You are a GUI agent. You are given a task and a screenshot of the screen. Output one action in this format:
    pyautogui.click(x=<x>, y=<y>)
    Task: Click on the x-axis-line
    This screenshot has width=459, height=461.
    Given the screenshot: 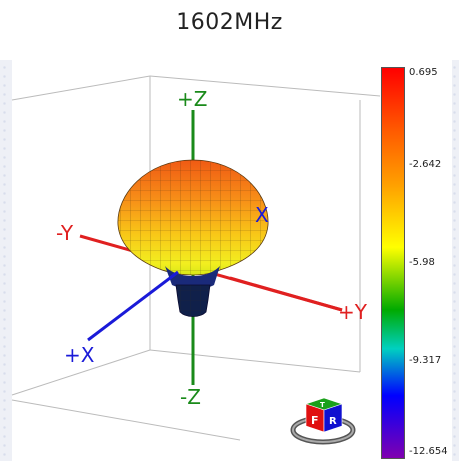 What is the action you would take?
    pyautogui.click(x=133, y=306)
    